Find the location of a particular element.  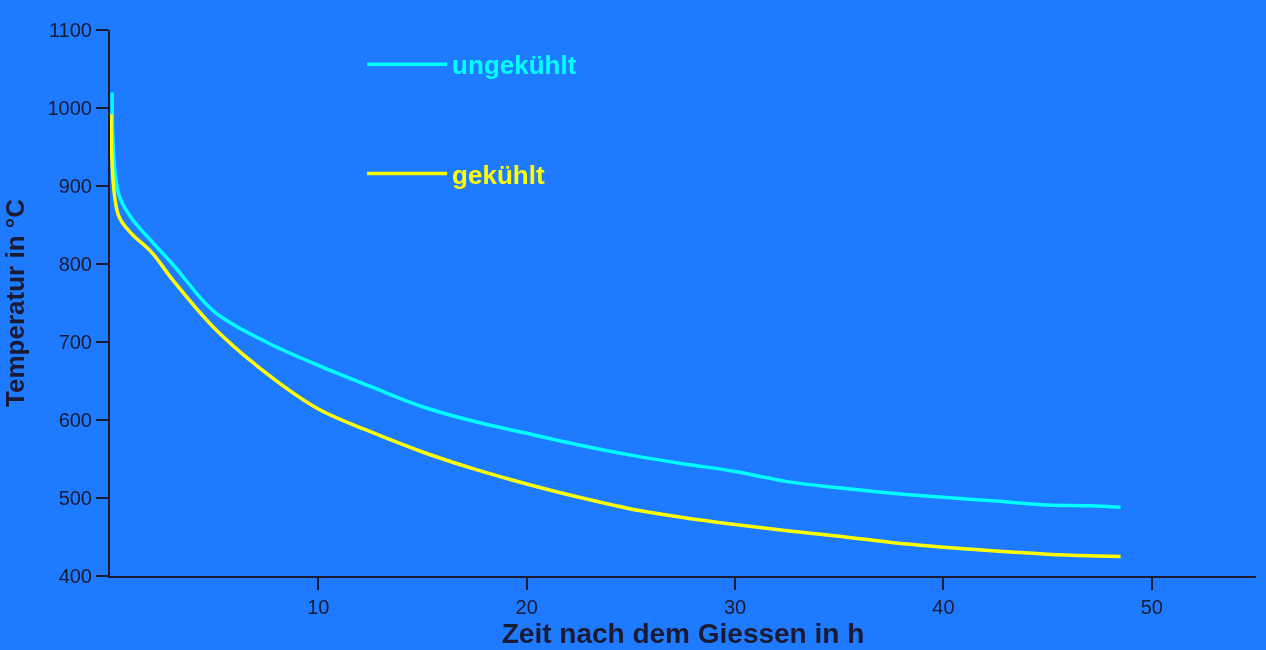

x-tick-label: 20 is located at coordinates (526, 607).